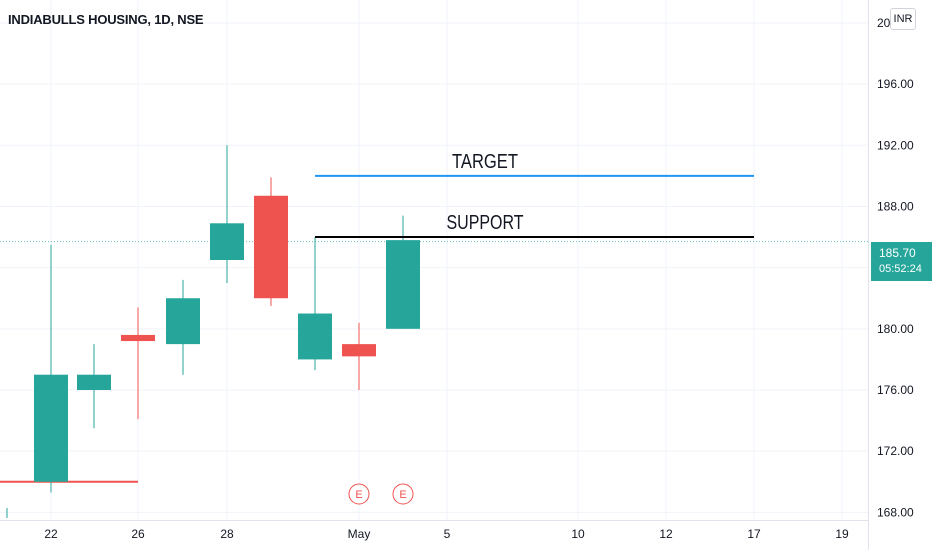 This screenshot has height=550, width=932. Describe the element at coordinates (895, 329) in the screenshot. I see `y-tick-label: 180.00` at that location.